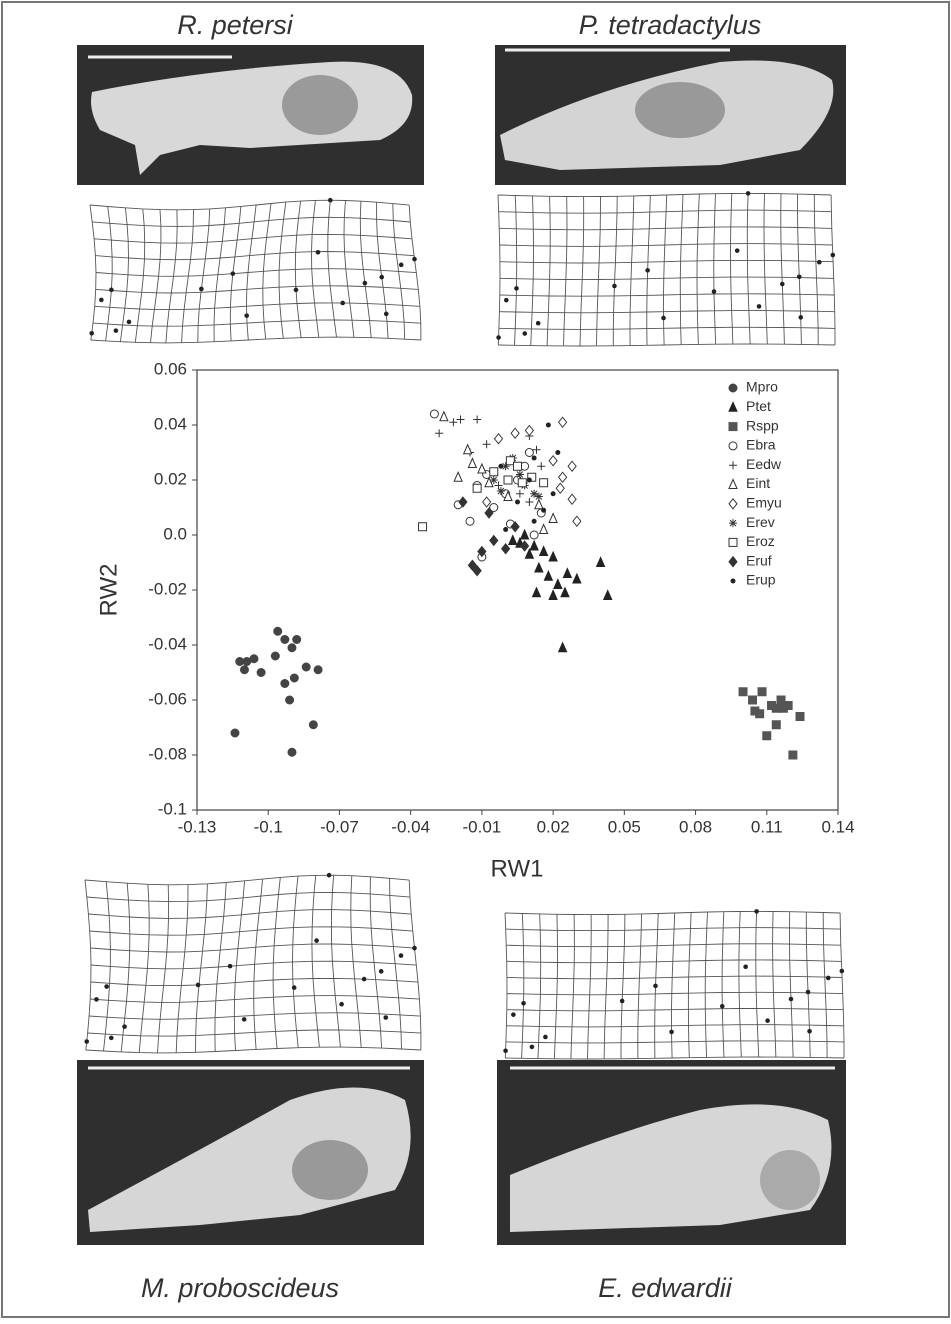  I want to click on x-tick-label: 0.02, so click(553, 826).